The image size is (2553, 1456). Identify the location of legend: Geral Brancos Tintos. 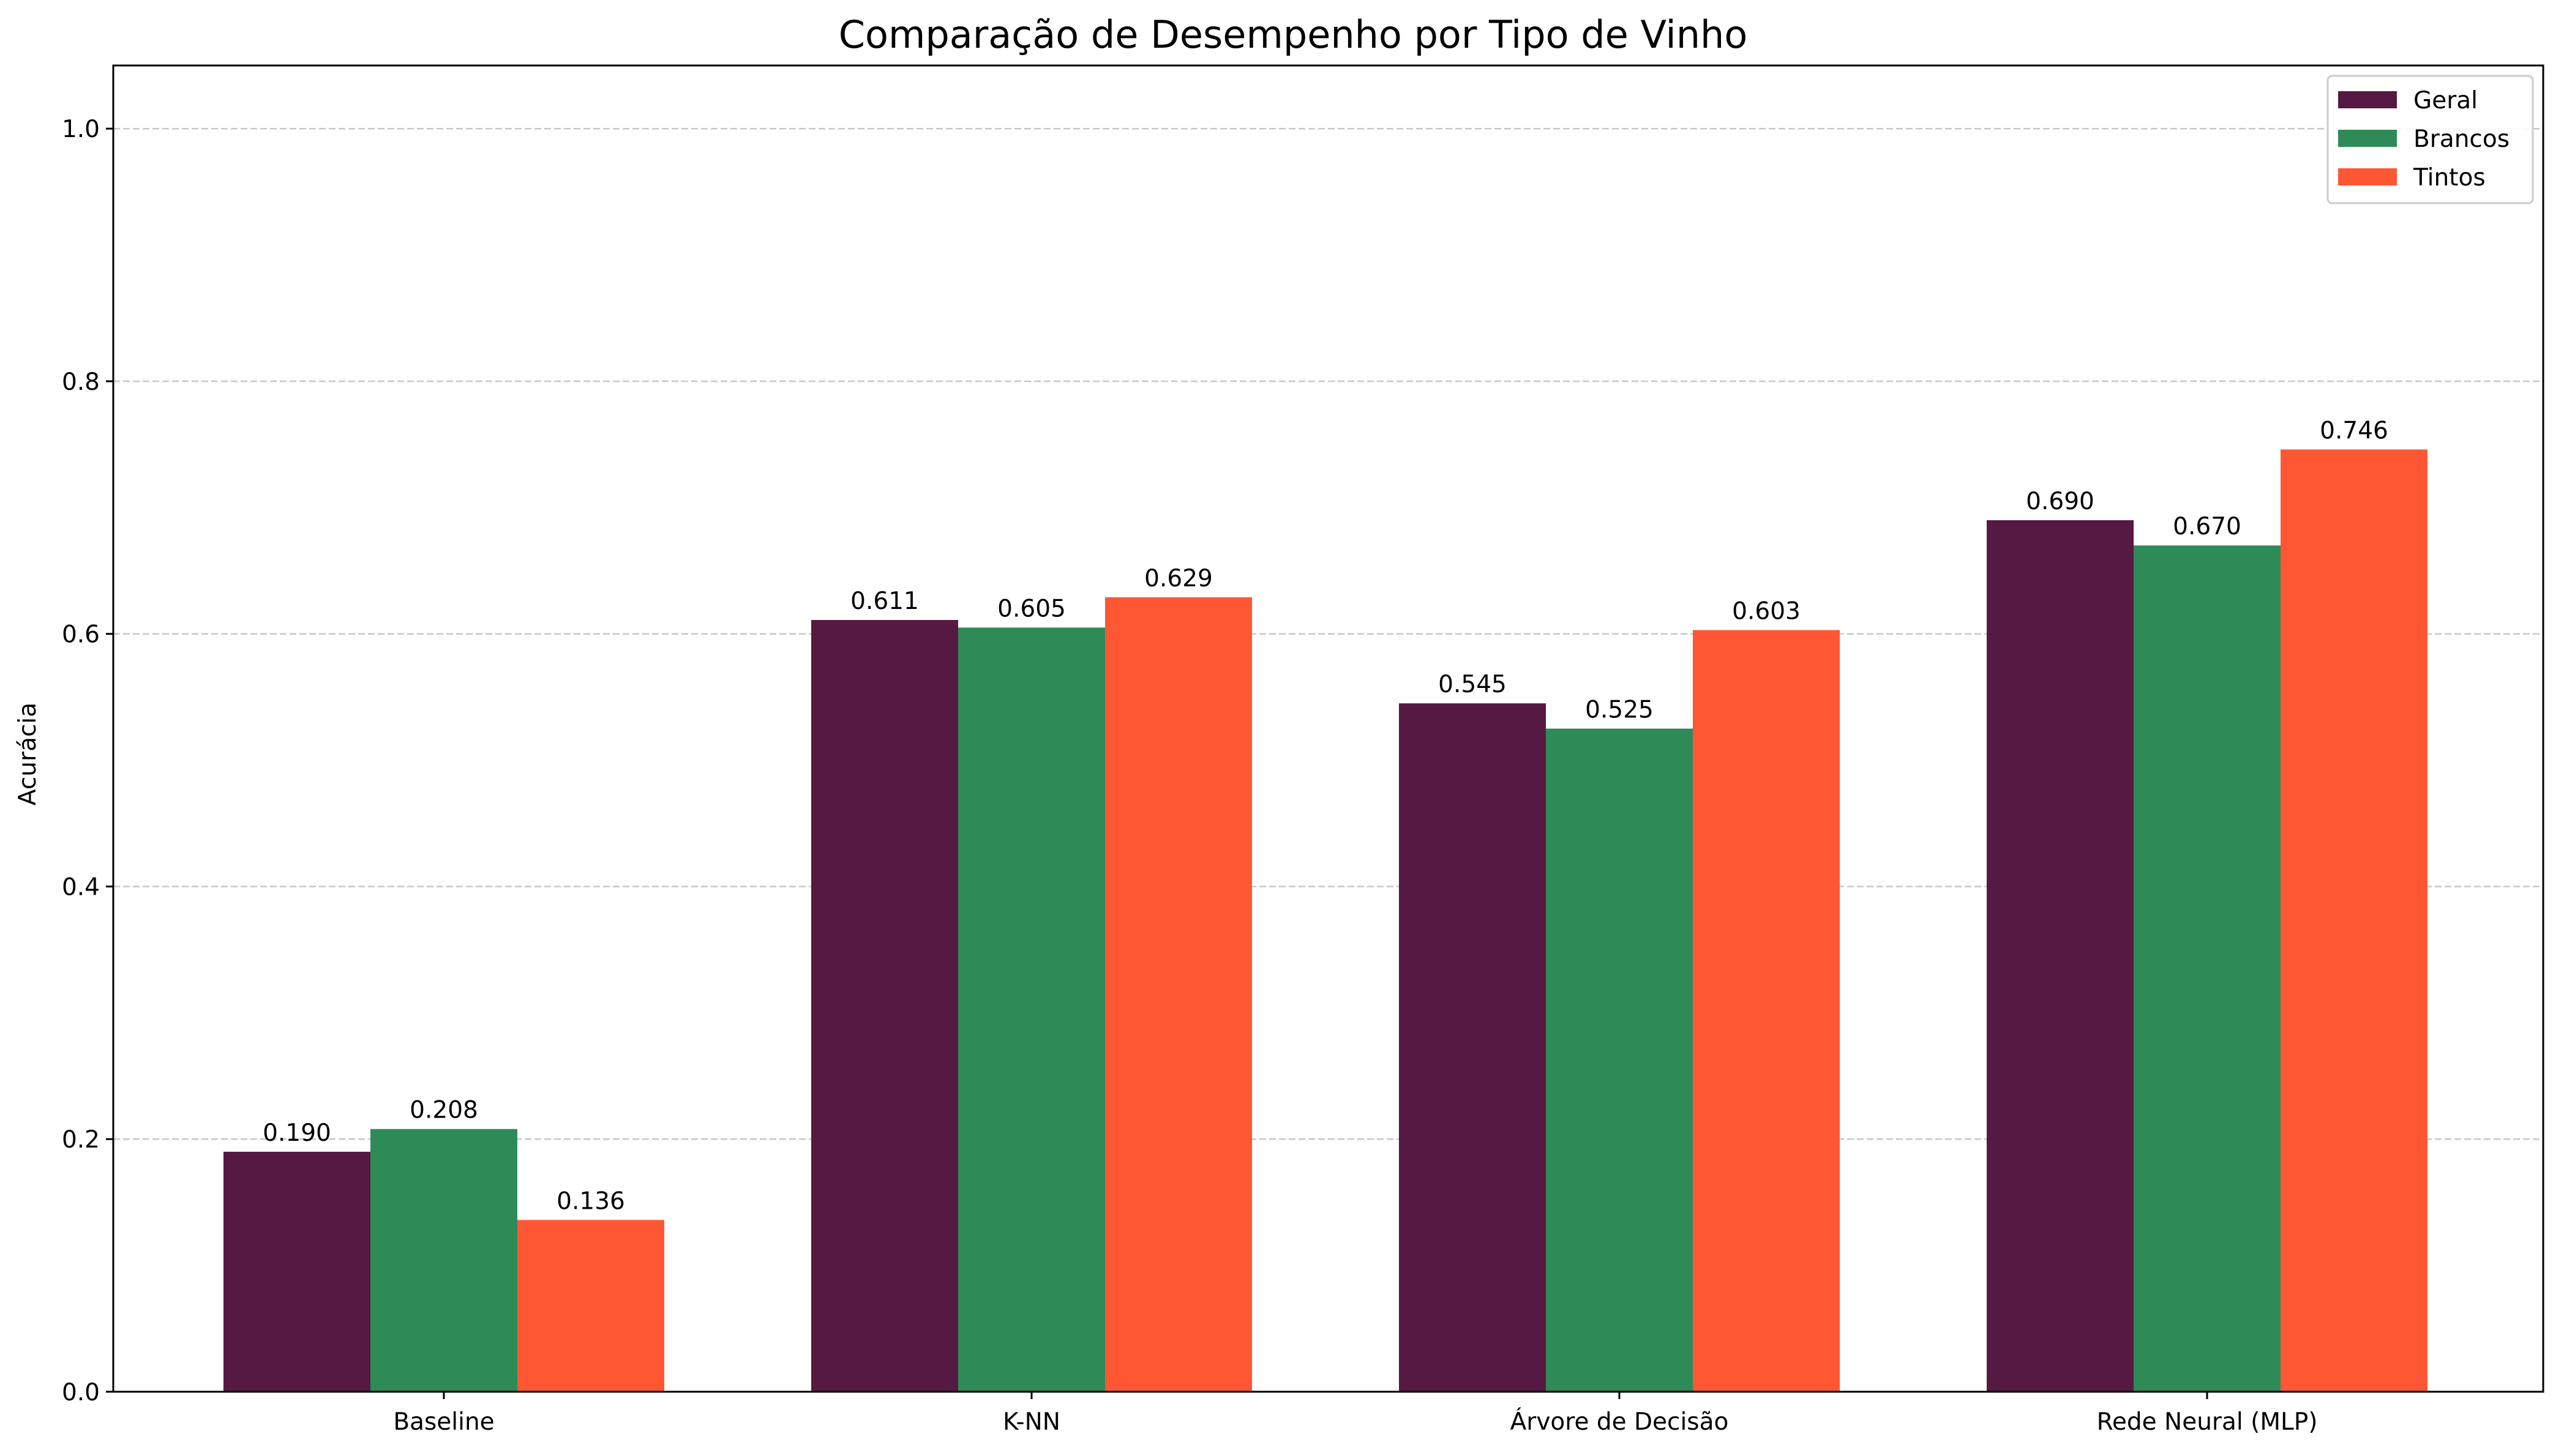
(2430, 139).